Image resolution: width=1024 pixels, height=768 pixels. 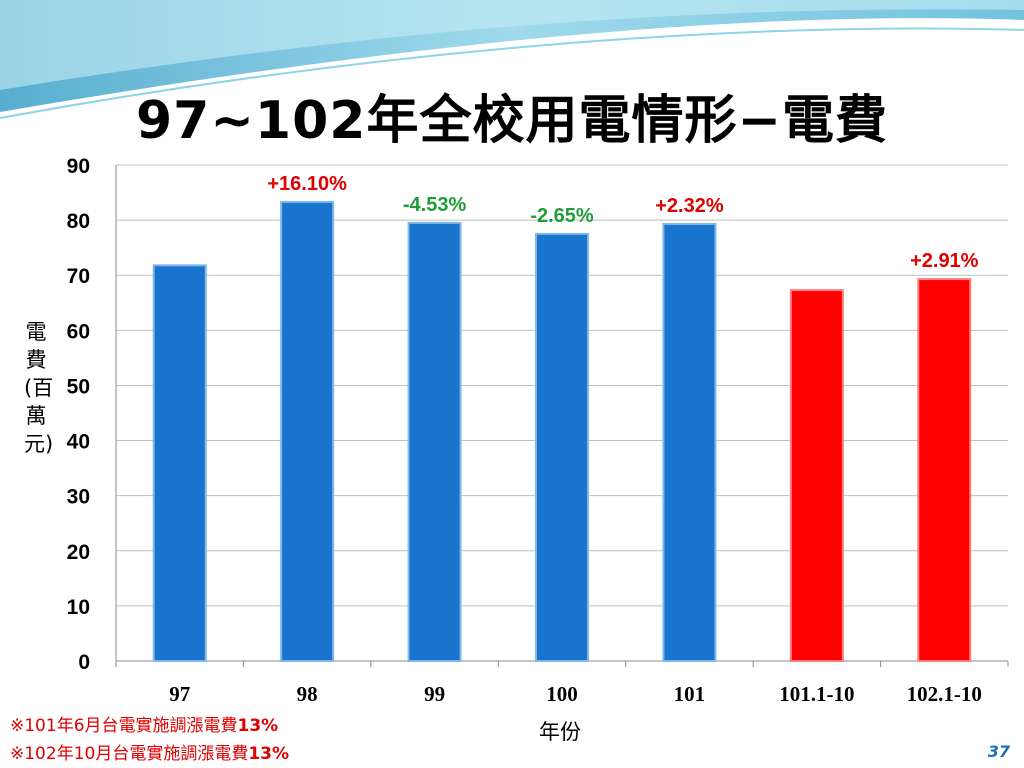 What do you see at coordinates (944, 694) in the screenshot?
I see `x-tick-label: 102.1-10` at bounding box center [944, 694].